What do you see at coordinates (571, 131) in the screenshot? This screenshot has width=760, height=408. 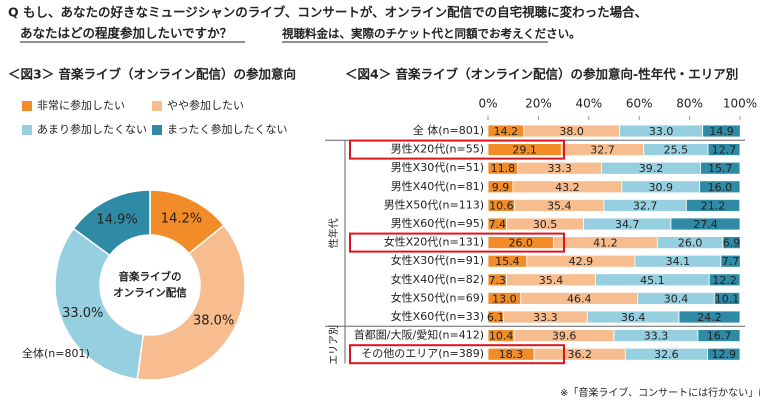 I see `data-label: 38.0` at bounding box center [571, 131].